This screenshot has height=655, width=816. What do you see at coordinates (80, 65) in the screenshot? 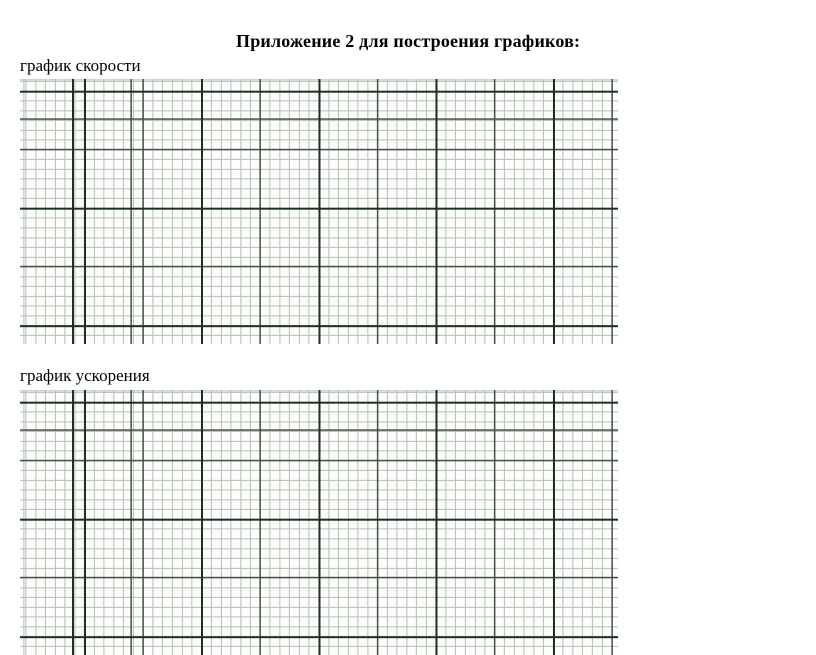
I see `velocity-graph-label: график скорости` at bounding box center [80, 65].